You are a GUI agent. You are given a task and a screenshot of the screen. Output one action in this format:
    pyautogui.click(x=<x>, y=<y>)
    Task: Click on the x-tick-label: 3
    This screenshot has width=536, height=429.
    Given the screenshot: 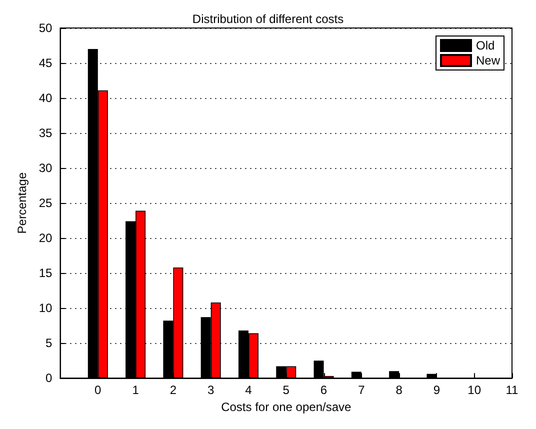 What is the action you would take?
    pyautogui.click(x=210, y=390)
    